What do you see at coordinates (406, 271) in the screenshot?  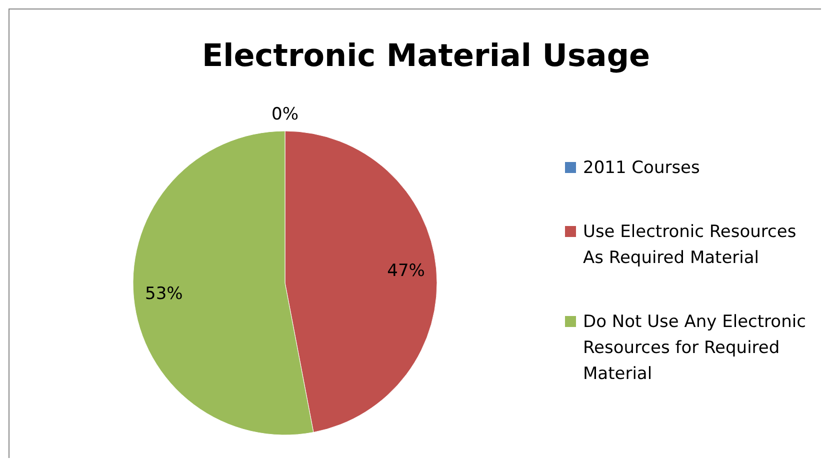 I see `data-label: 47%` at bounding box center [406, 271].